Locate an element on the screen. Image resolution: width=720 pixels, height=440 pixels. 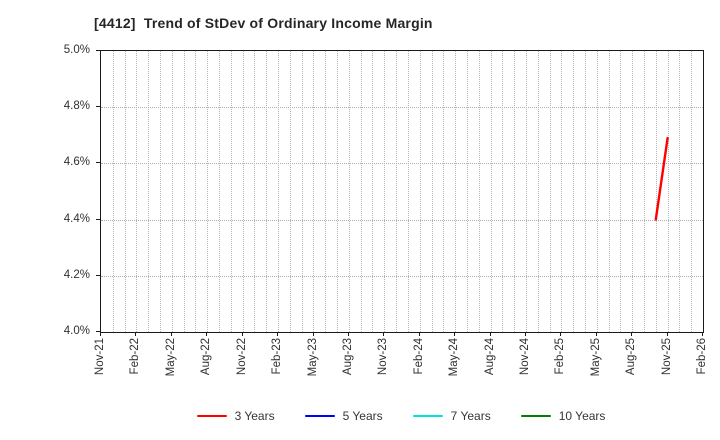
legend-item-10-years: 10 Years is located at coordinates (562, 416).